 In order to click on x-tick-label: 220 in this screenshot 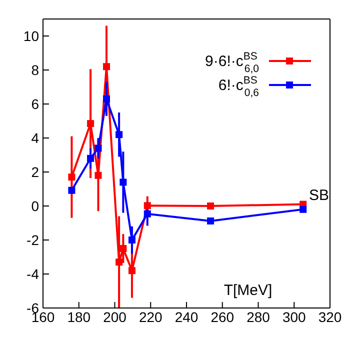, I will do `click(150, 316)`.